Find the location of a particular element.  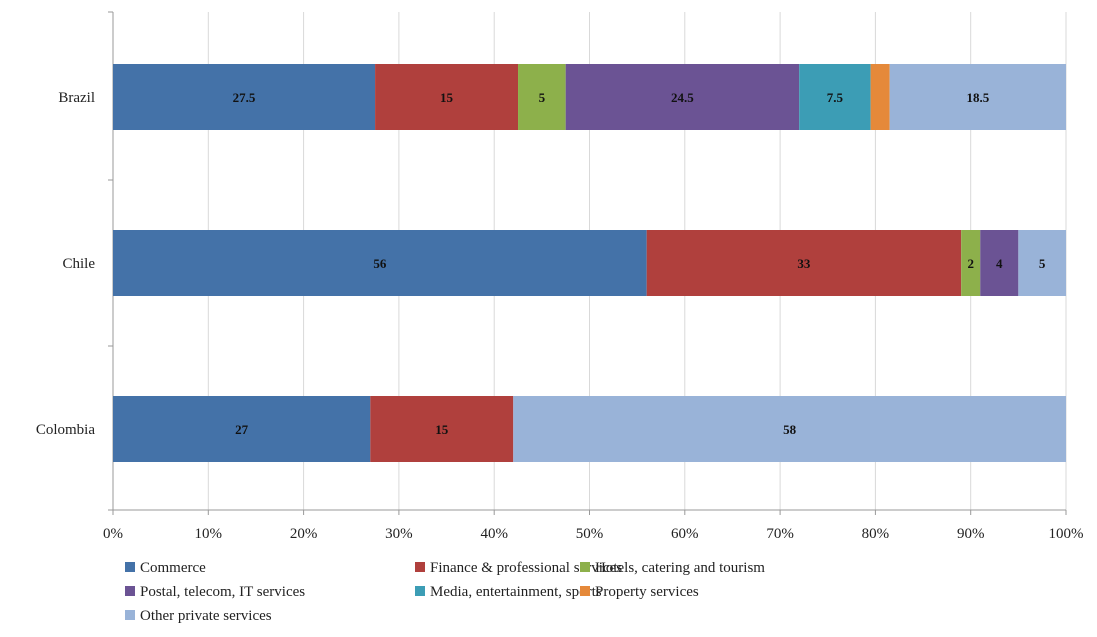

category-labels: Brazil Chile Colombia is located at coordinates (66, 264).